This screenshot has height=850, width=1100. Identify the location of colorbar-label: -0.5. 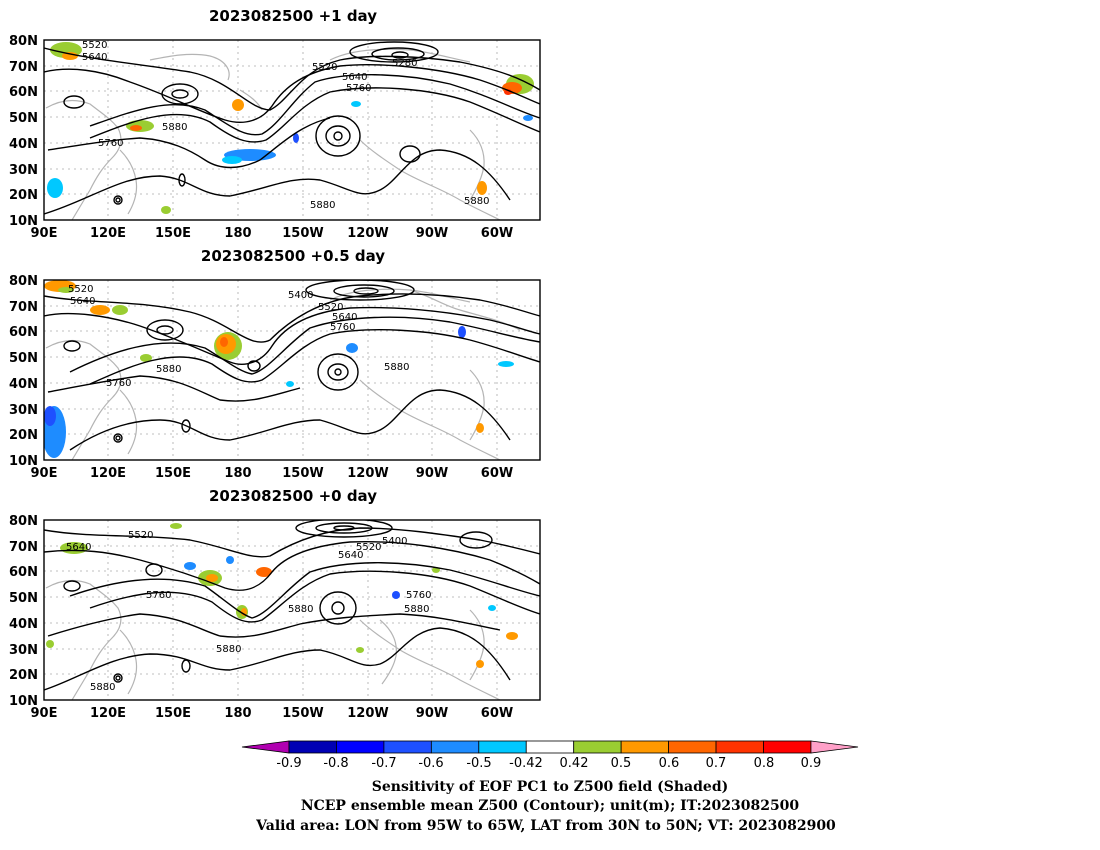
(478, 763).